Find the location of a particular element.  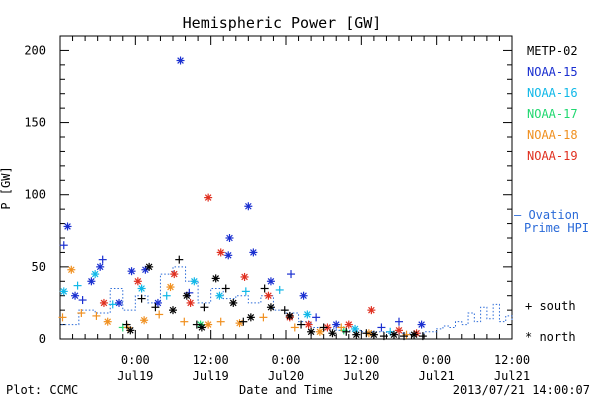

ovation-legend-line1: — Ovation is located at coordinates (546, 215).